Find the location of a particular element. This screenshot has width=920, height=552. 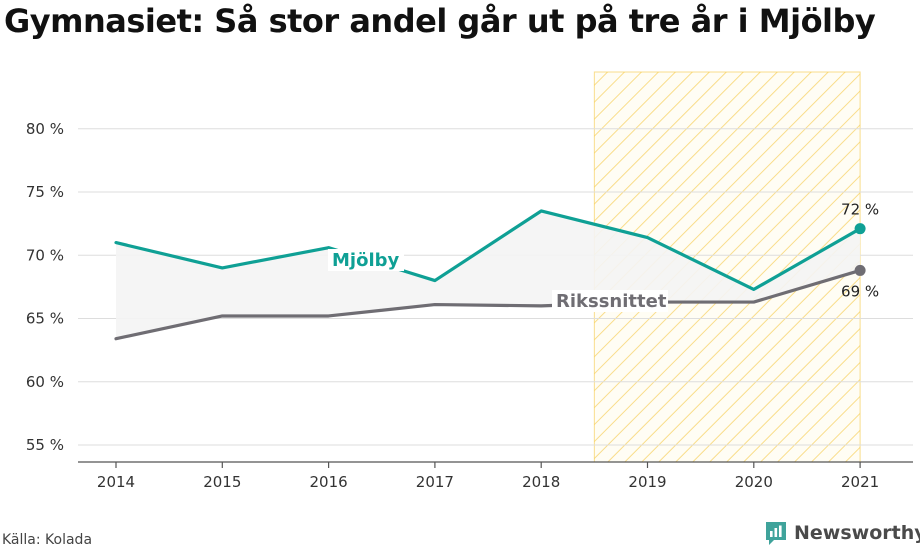

series-label-rikssnittet-background is located at coordinates (610, 301).